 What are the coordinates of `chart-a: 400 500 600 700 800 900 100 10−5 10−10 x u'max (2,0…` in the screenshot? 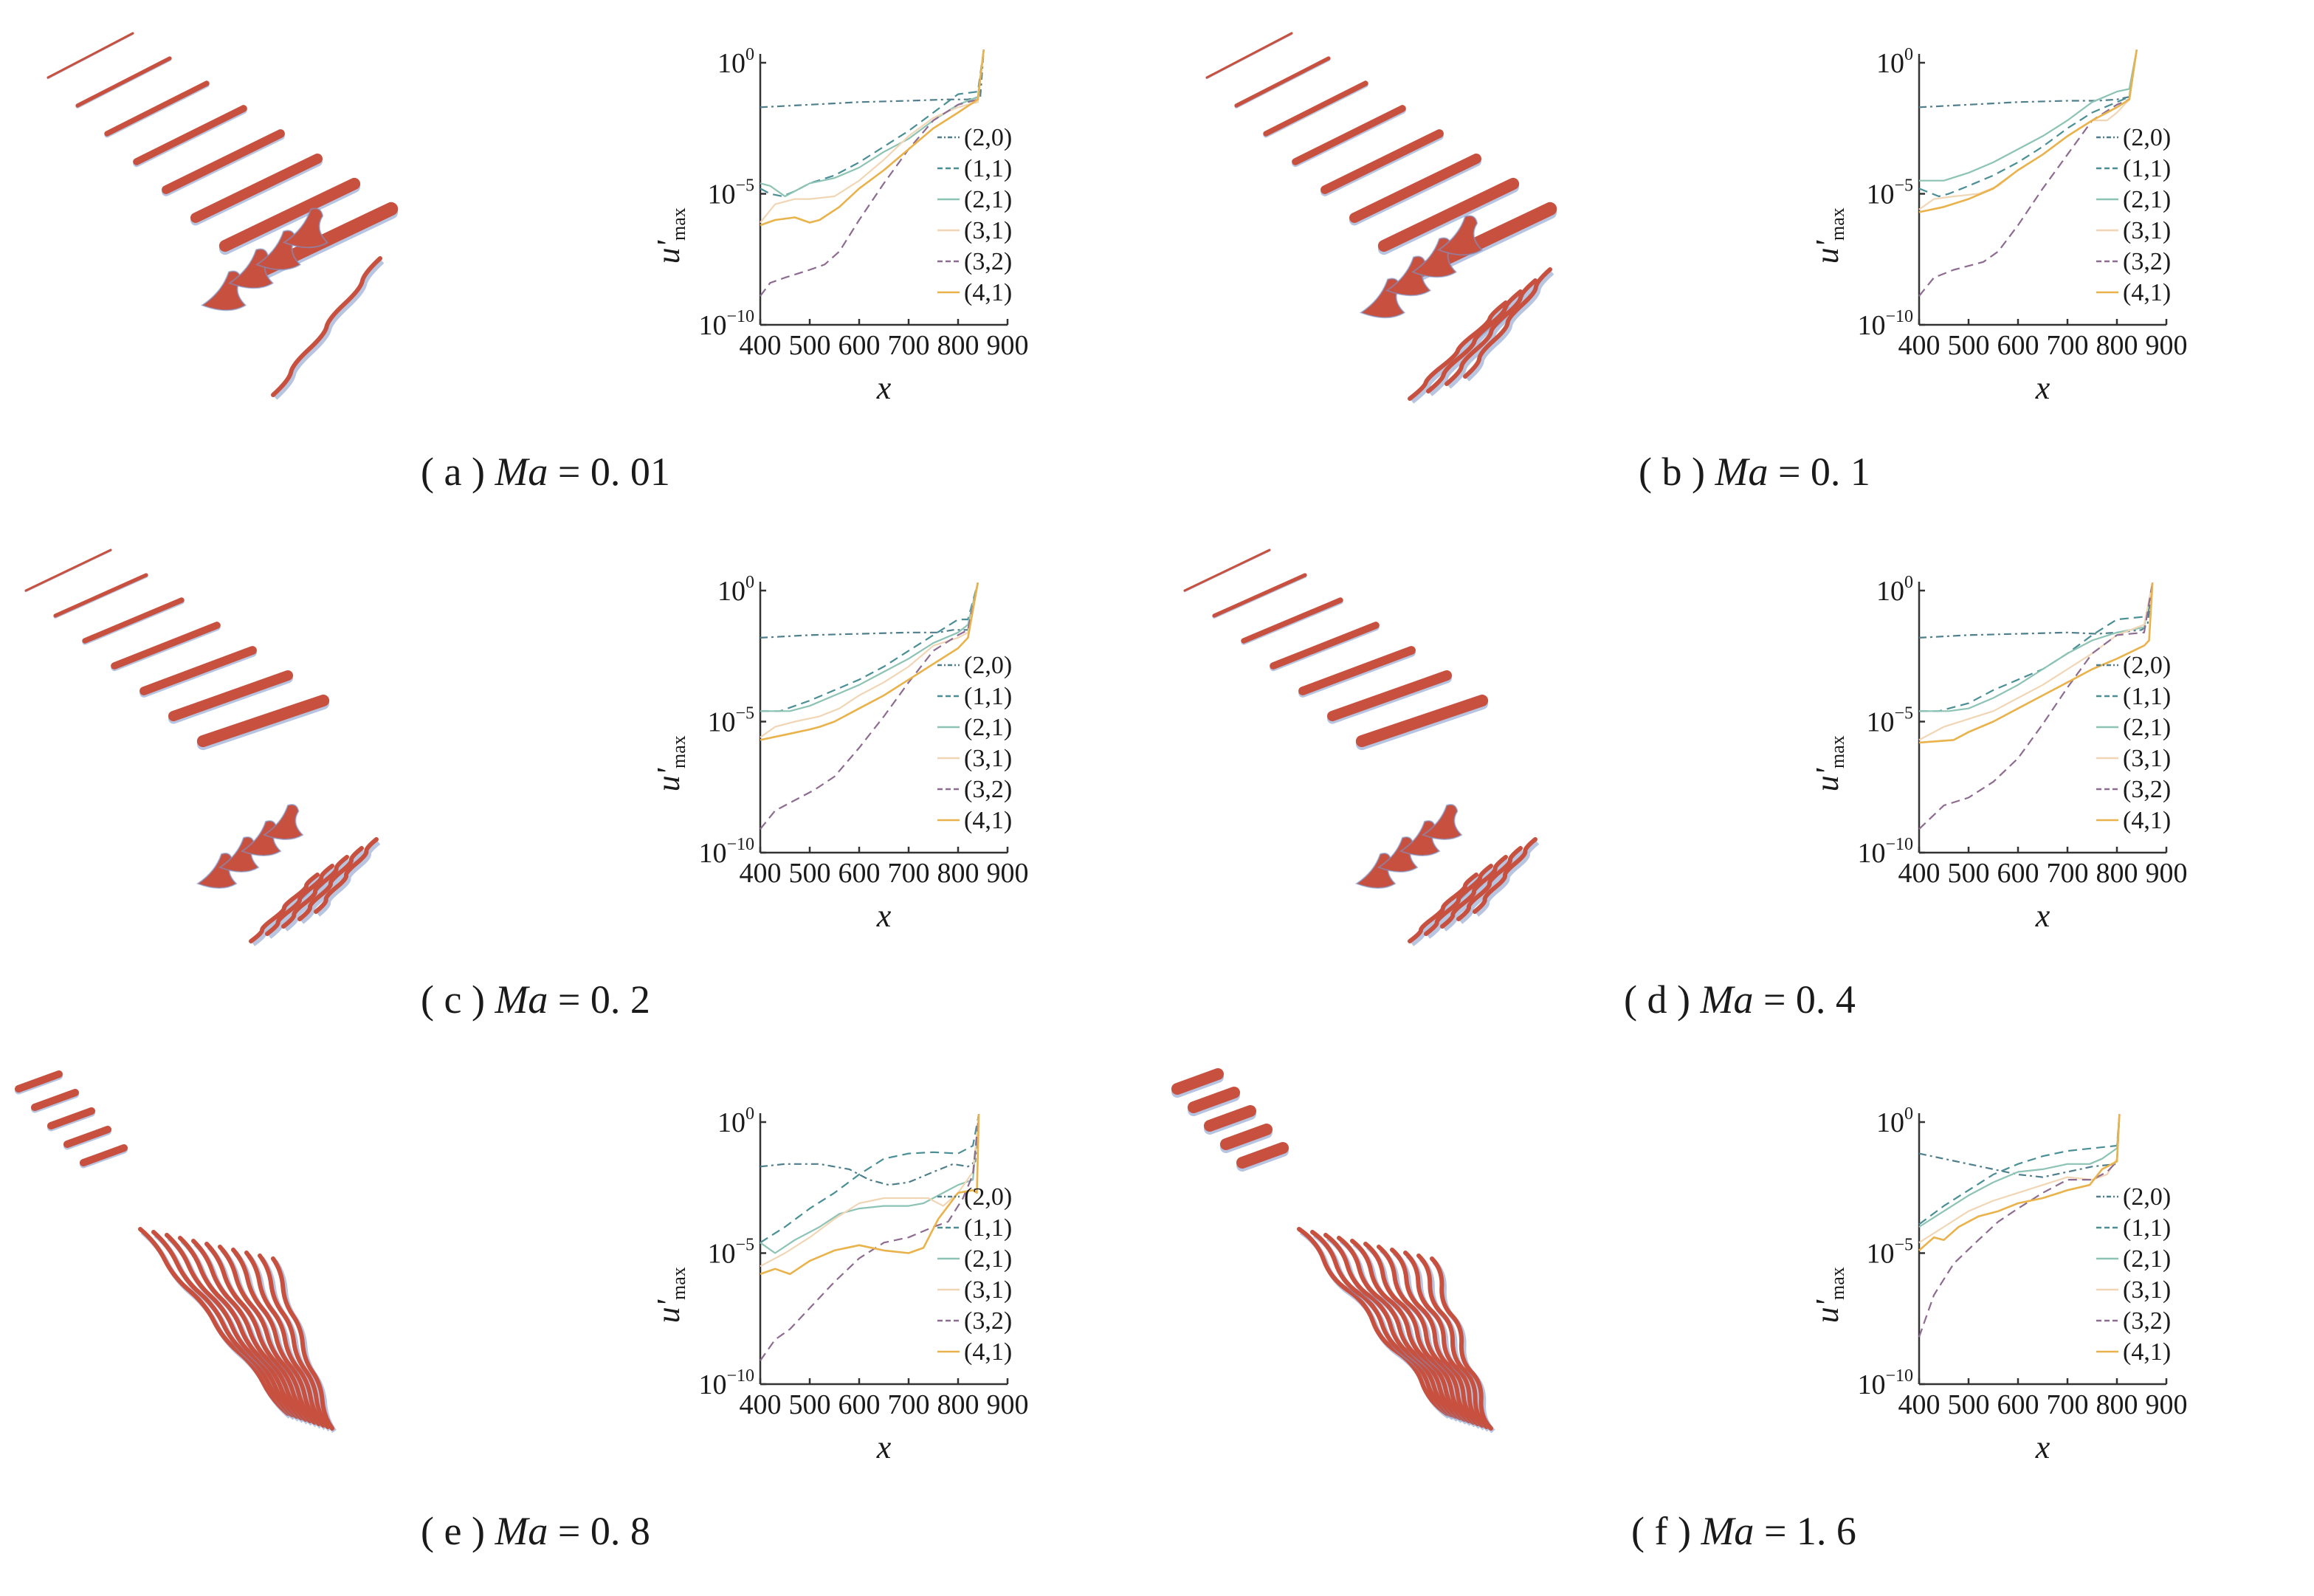 It's located at (904, 229).